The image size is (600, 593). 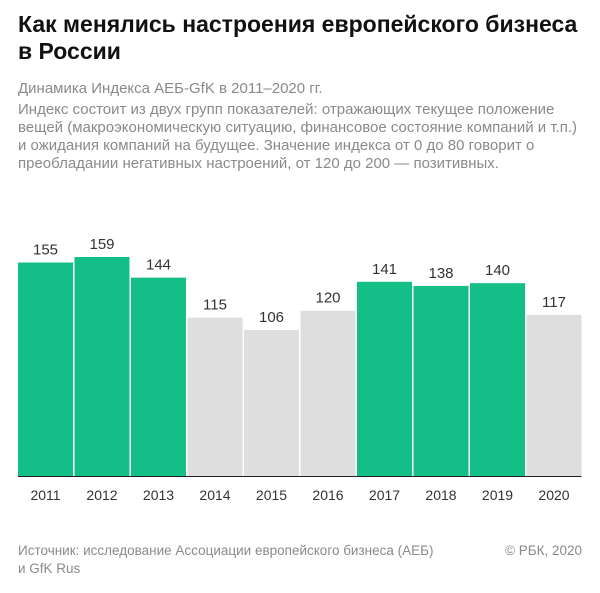 I want to click on data-label-2020: 117, so click(x=554, y=302).